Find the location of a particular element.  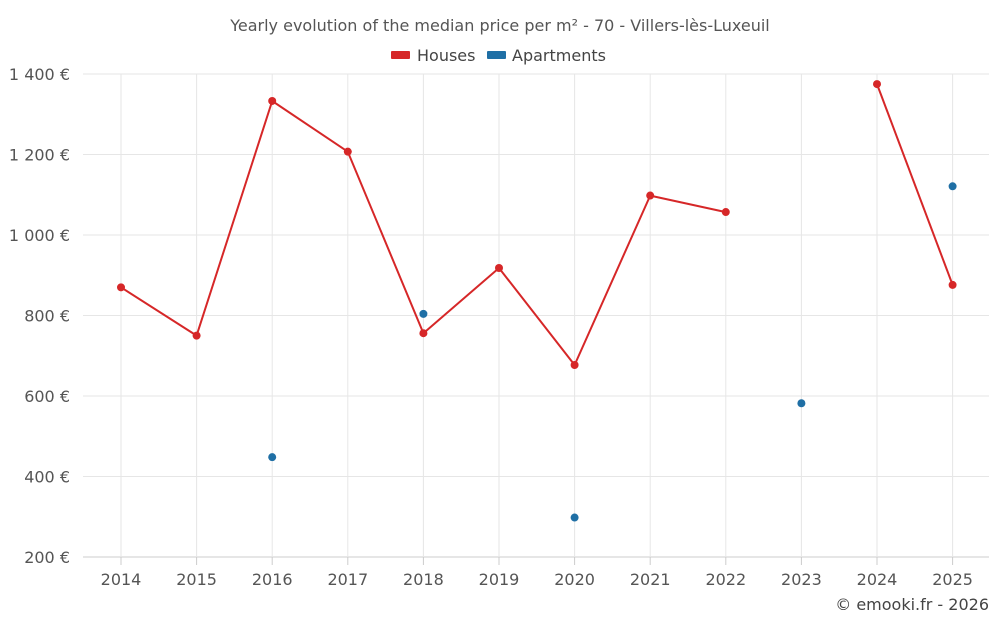

y-tick-label: 400 € is located at coordinates (47, 477).